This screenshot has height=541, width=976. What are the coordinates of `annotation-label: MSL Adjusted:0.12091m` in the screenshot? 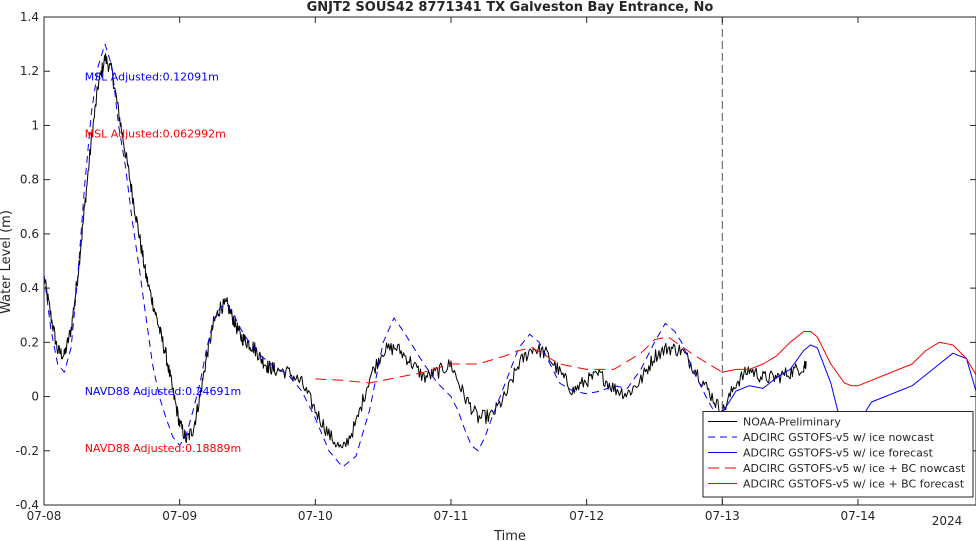 It's located at (152, 77).